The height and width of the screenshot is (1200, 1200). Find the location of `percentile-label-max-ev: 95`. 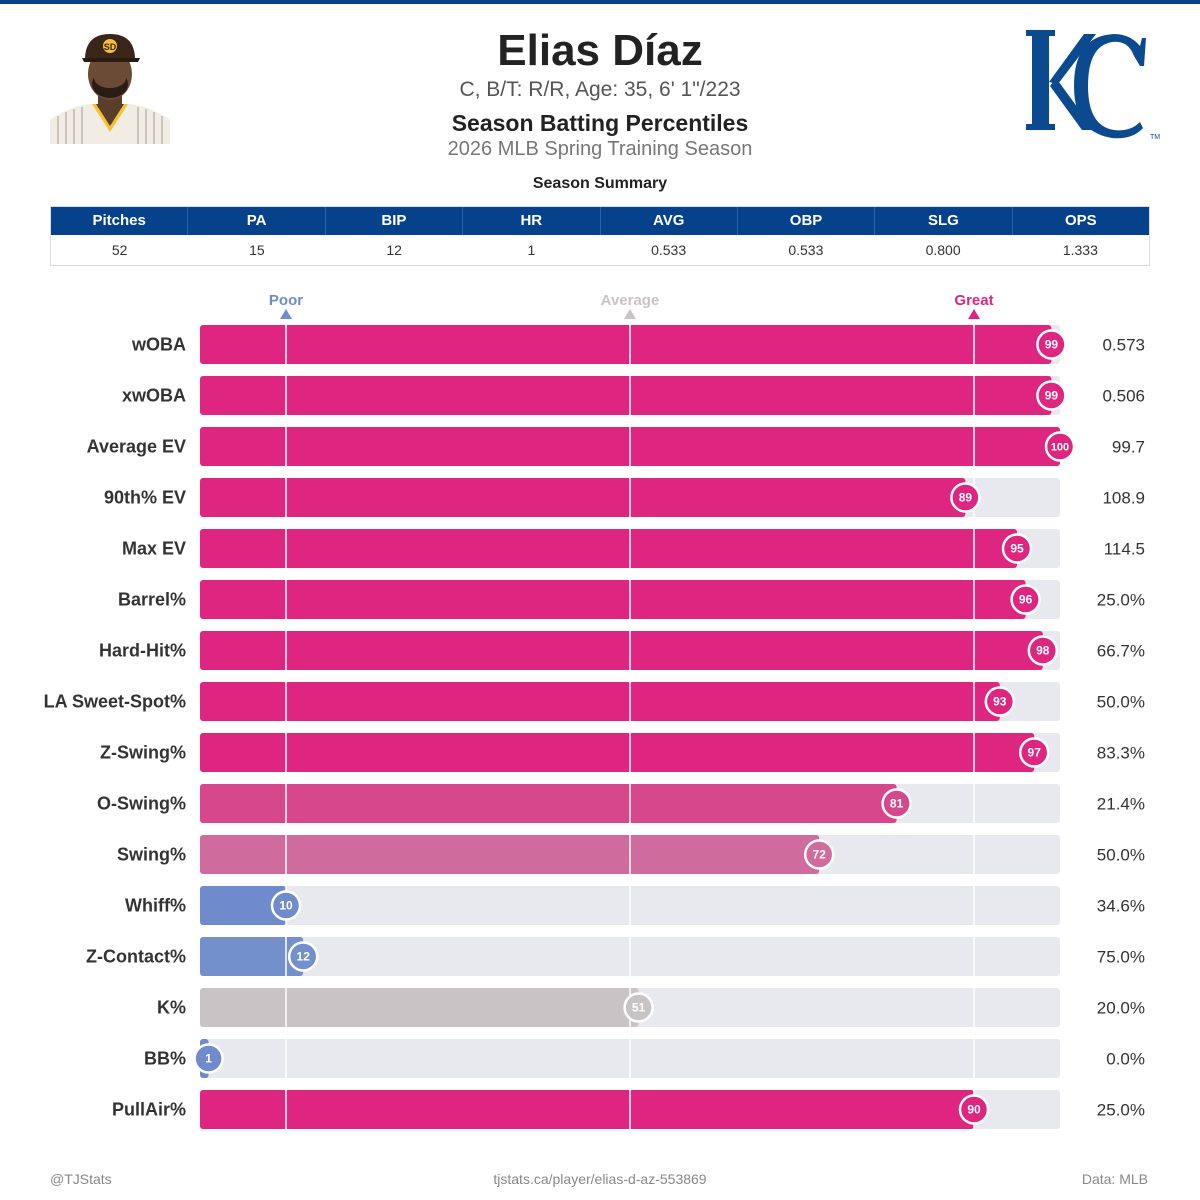

percentile-label-max-ev: 95 is located at coordinates (1017, 549).